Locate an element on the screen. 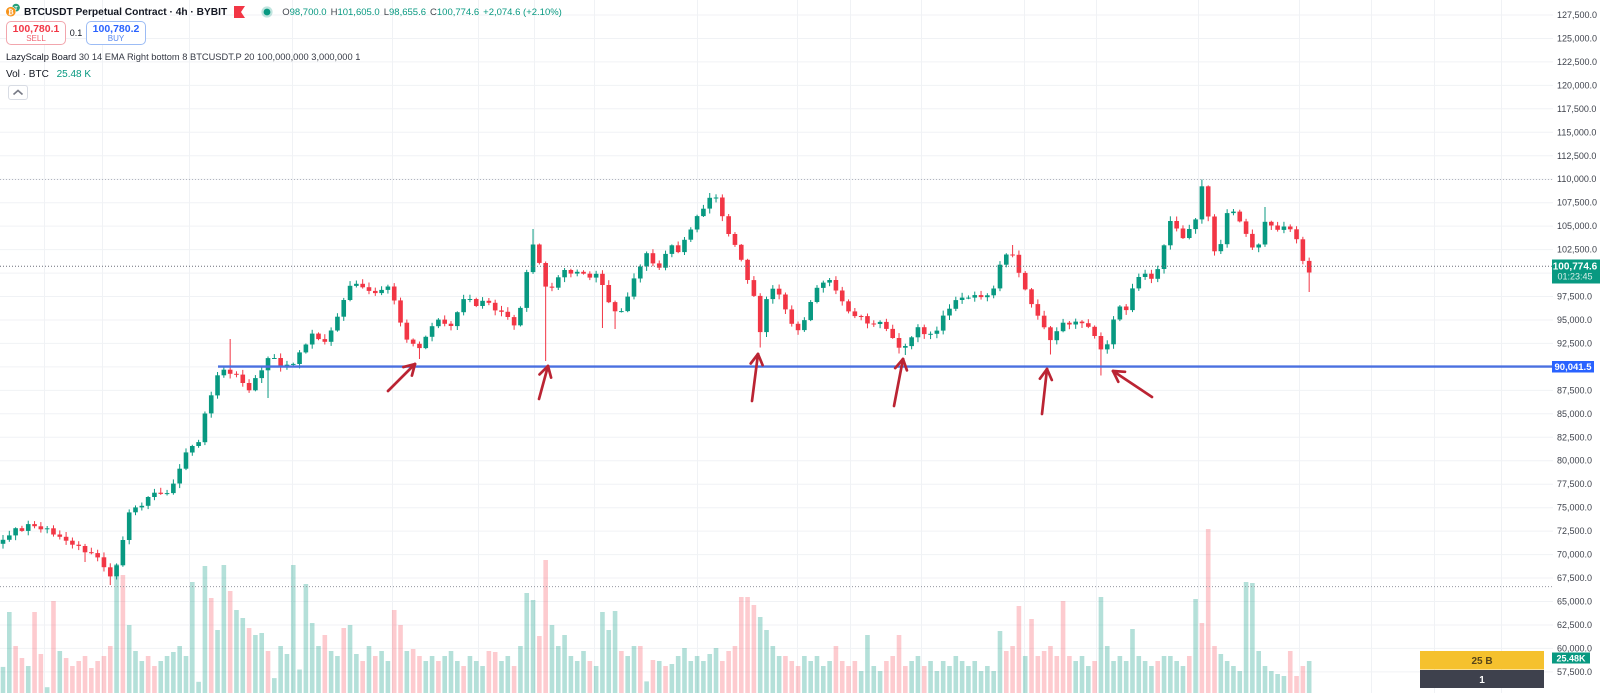  svg-text: 80,000.0 is located at coordinates (1574, 461).